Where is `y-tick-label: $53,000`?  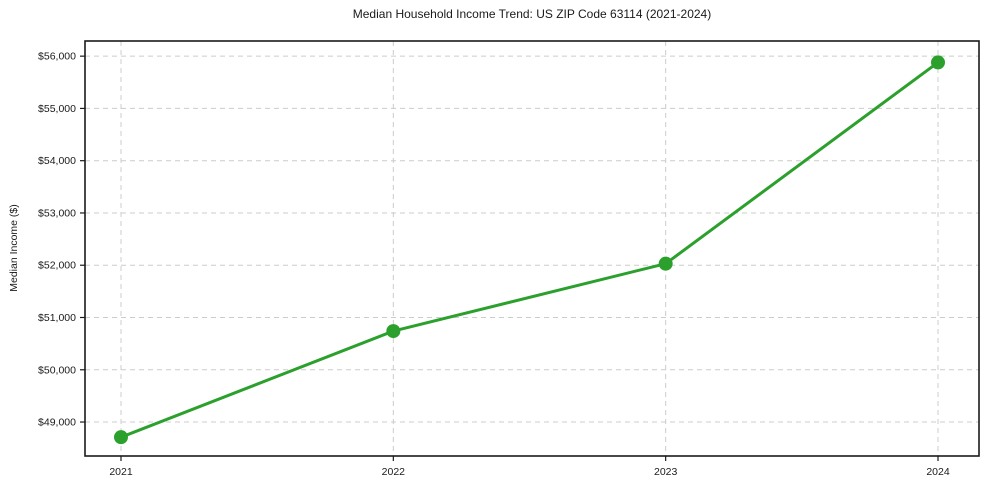
y-tick-label: $53,000 is located at coordinates (57, 213).